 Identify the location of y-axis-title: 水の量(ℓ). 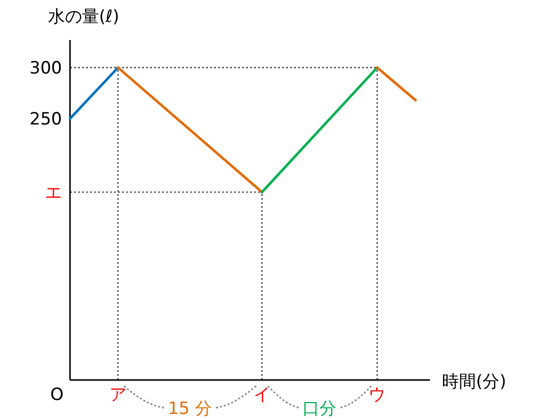
(84, 17).